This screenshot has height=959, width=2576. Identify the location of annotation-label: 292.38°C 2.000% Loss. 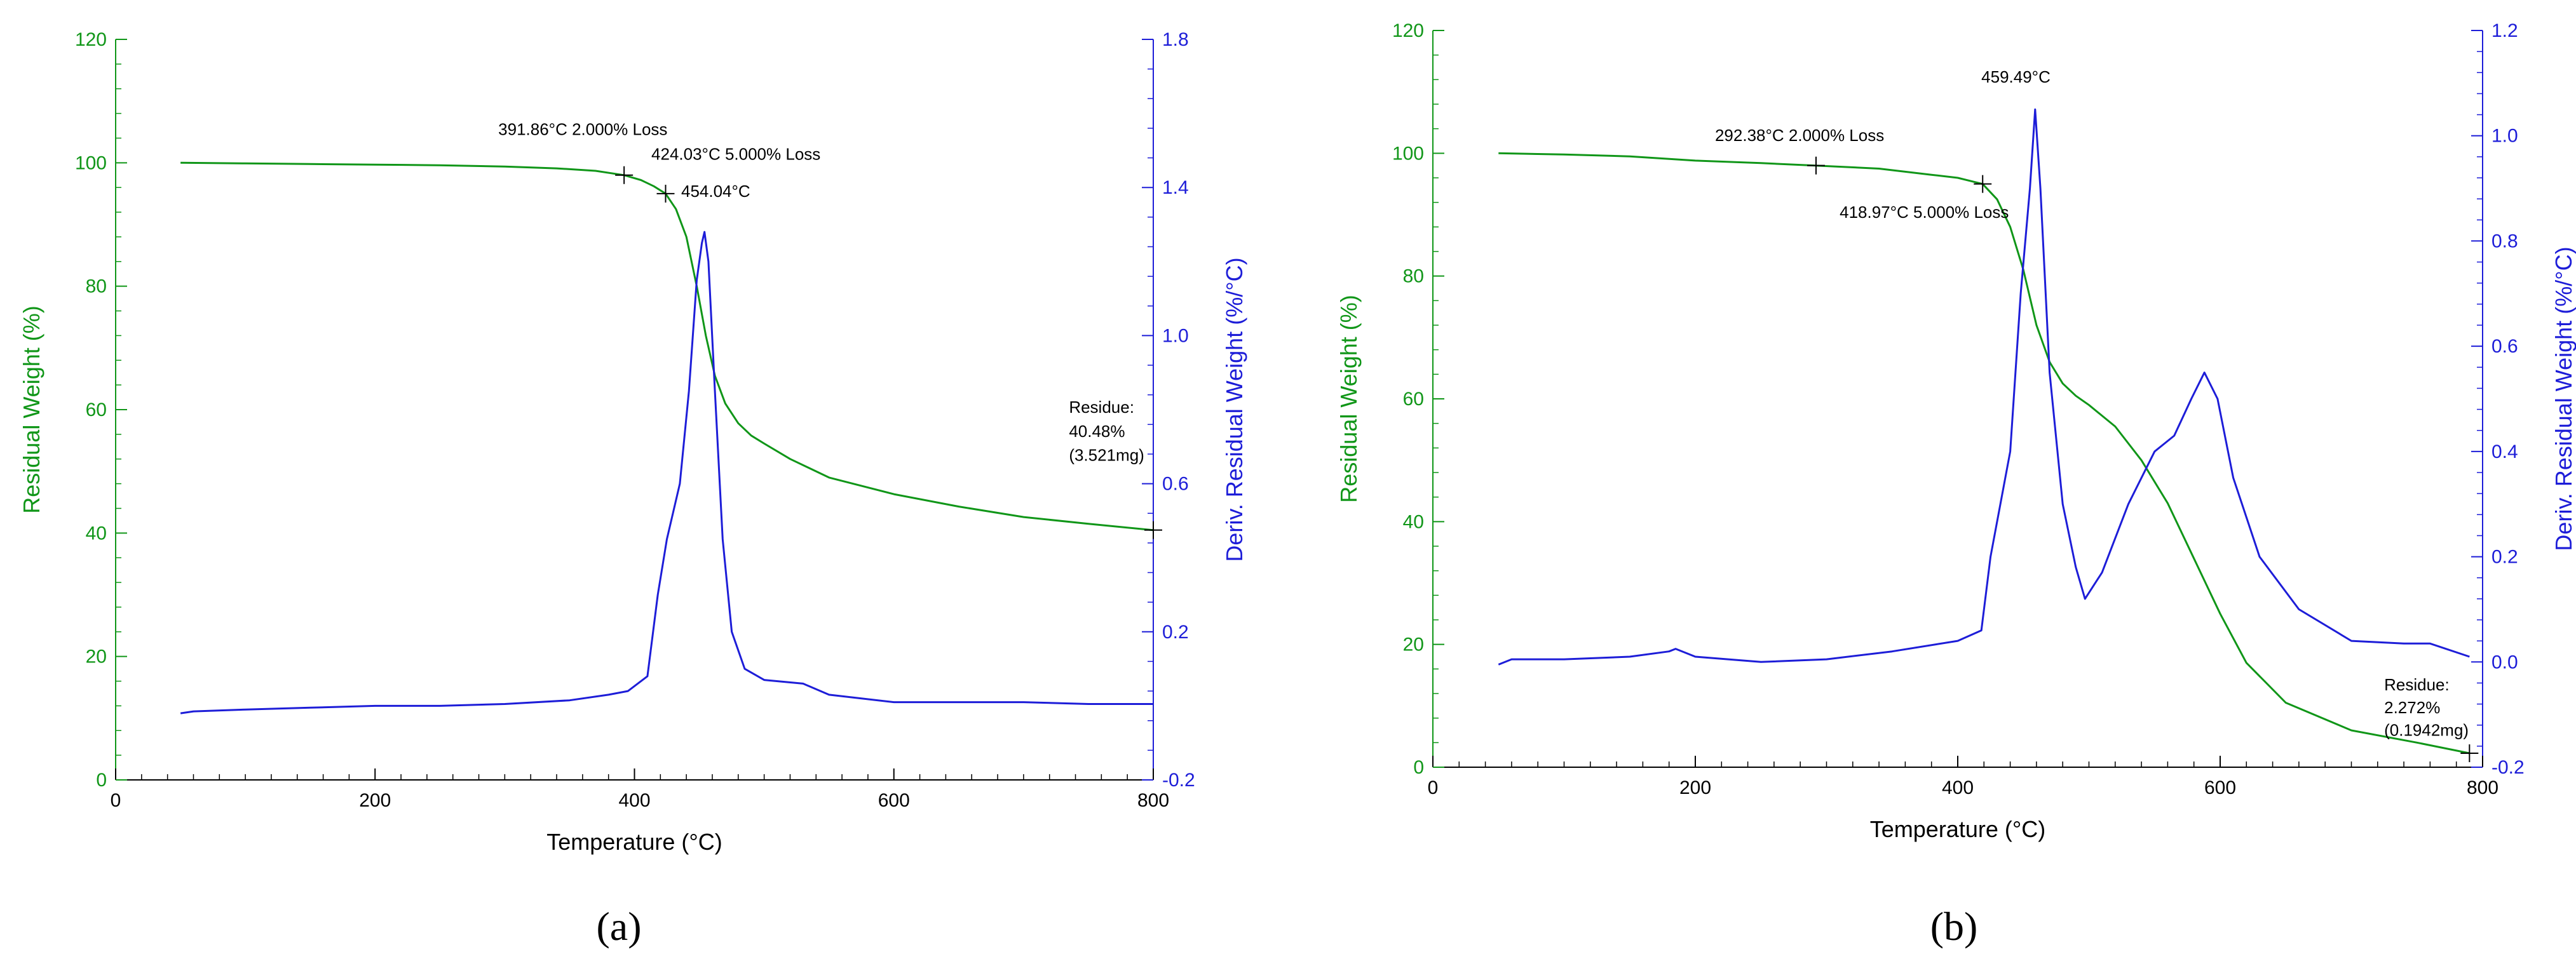
(1799, 135).